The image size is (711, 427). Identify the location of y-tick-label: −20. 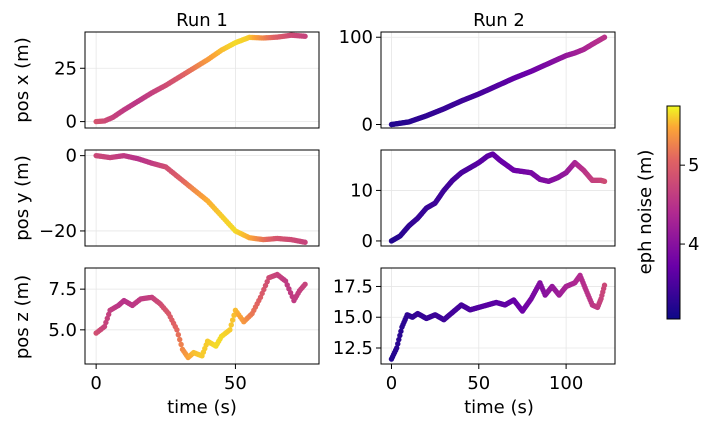
(58, 231).